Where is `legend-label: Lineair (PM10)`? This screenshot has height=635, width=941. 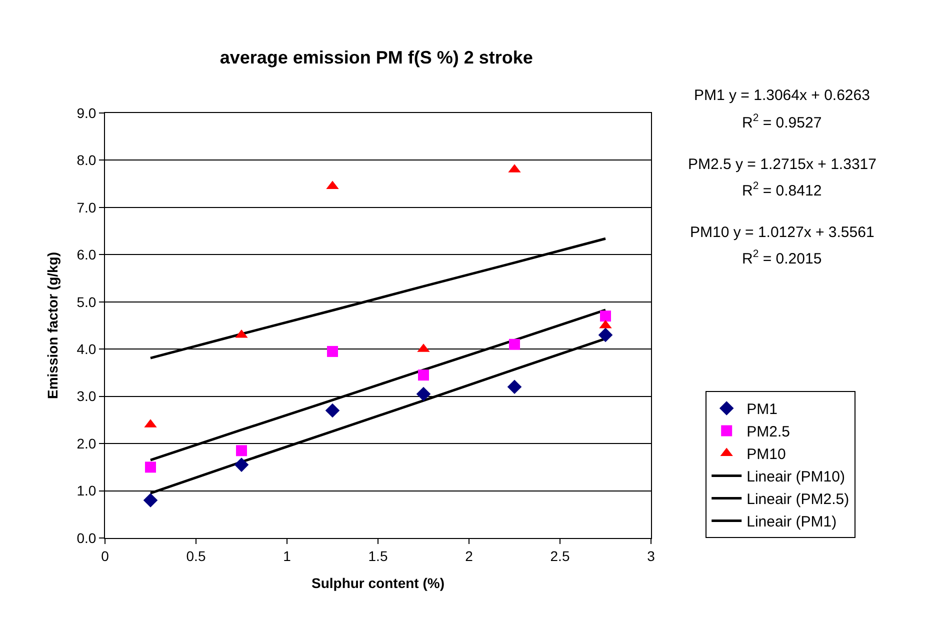 legend-label: Lineair (PM10) is located at coordinates (795, 477).